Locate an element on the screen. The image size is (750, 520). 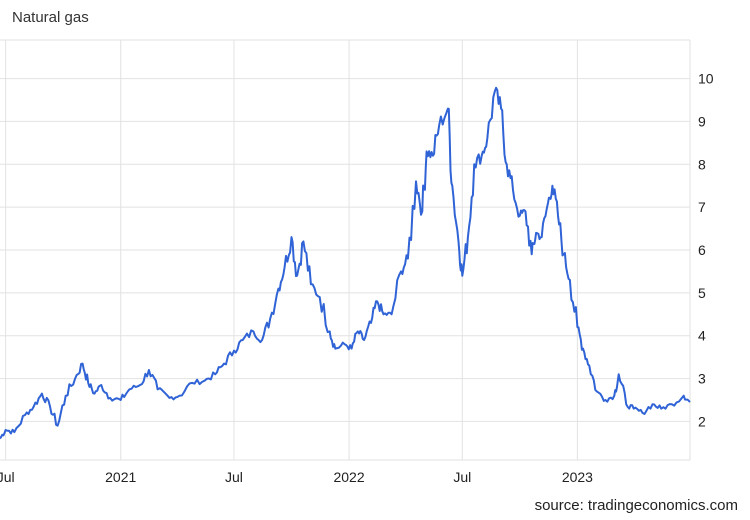
y-axis-ticks: 2 3 4 5 6 7 8 9 10 is located at coordinates (706, 250).